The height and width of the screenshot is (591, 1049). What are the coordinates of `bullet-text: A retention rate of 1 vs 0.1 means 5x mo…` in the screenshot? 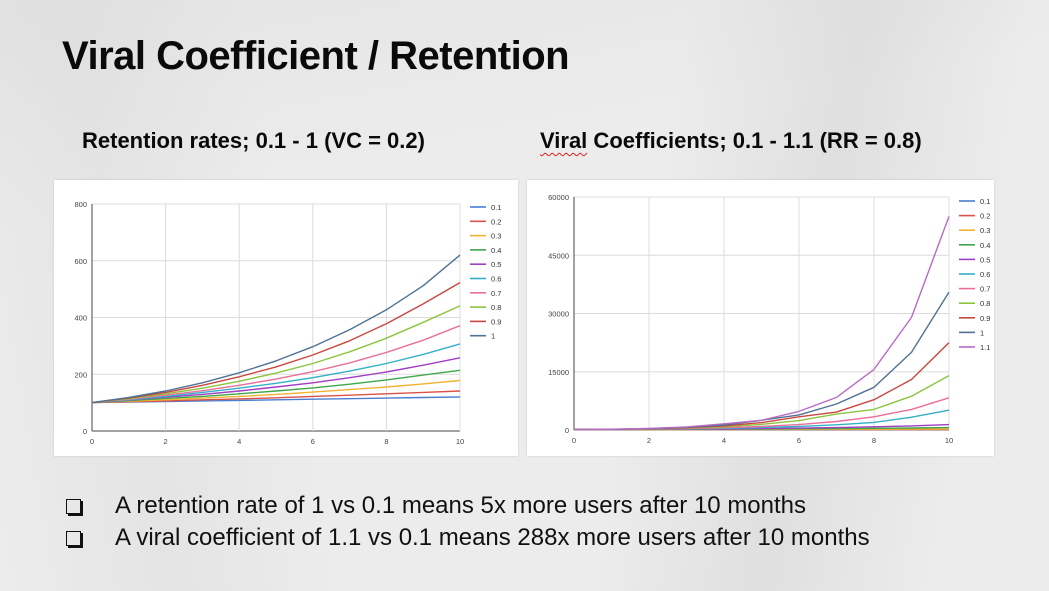 It's located at (461, 505).